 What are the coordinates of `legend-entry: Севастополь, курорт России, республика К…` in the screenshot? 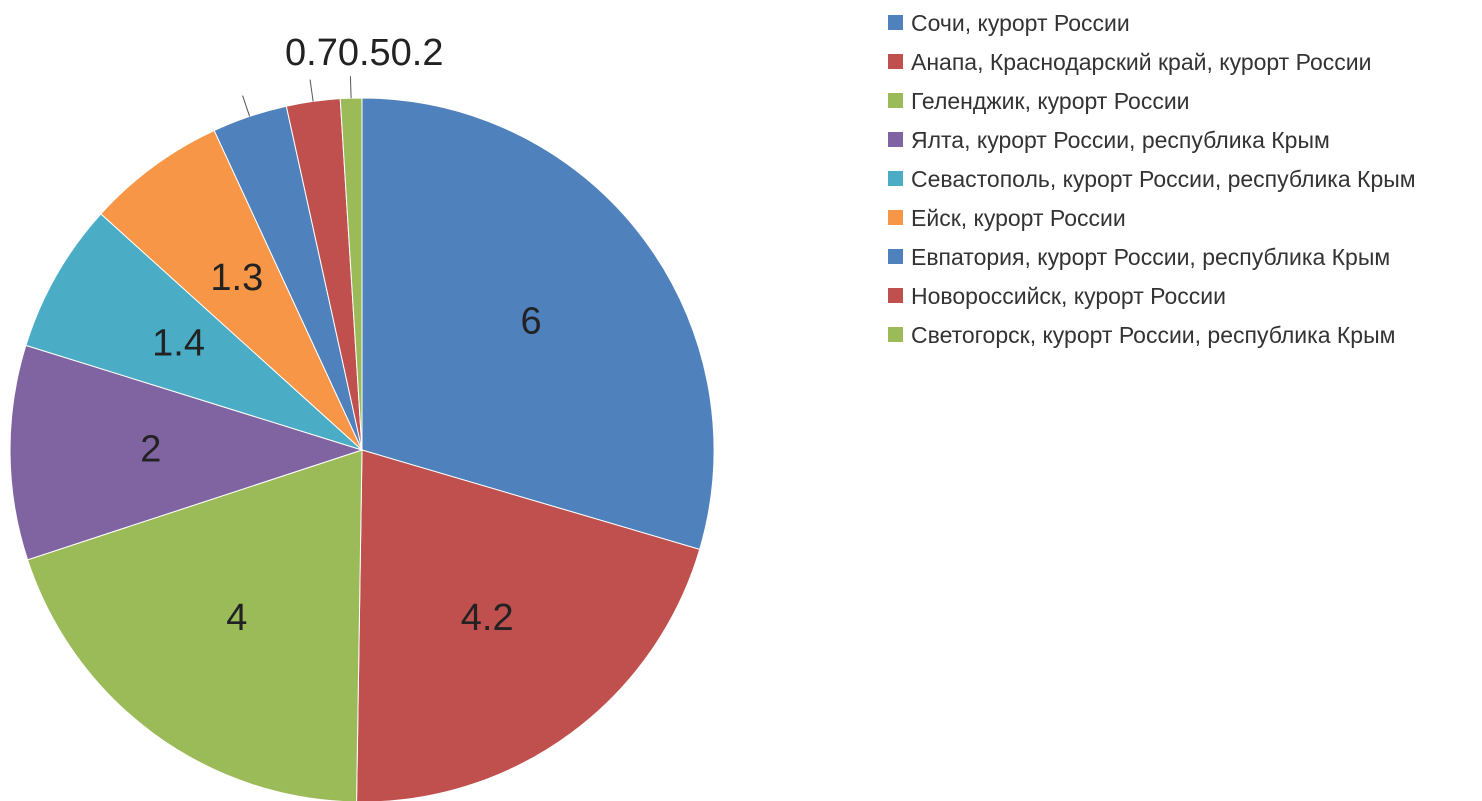 It's located at (1180, 179).